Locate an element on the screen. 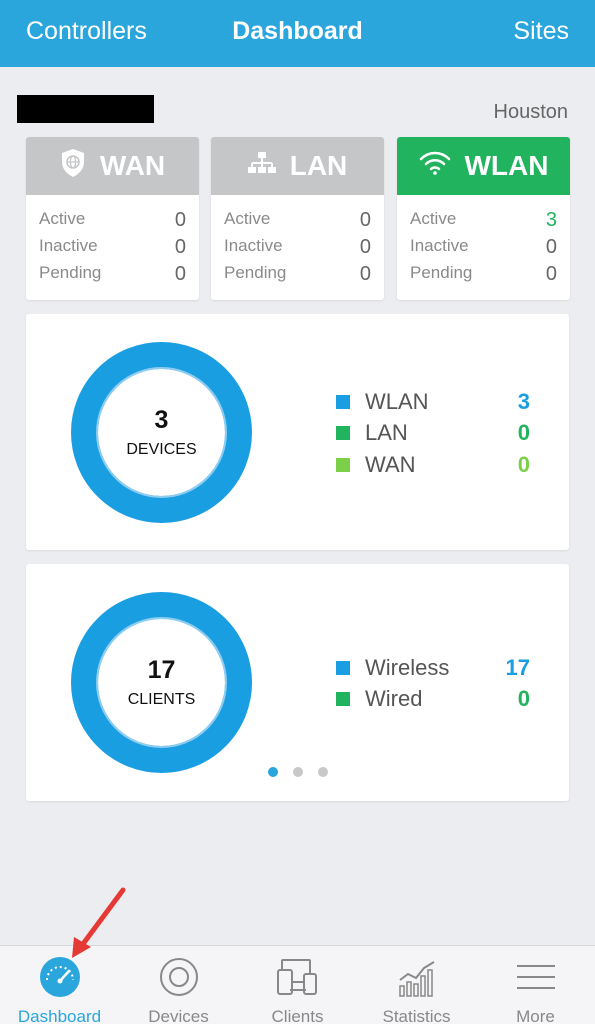 This screenshot has height=1024, width=595. wlan-card: WLAN Active 3 Inactive 0 Pending 0 is located at coordinates (483, 218).